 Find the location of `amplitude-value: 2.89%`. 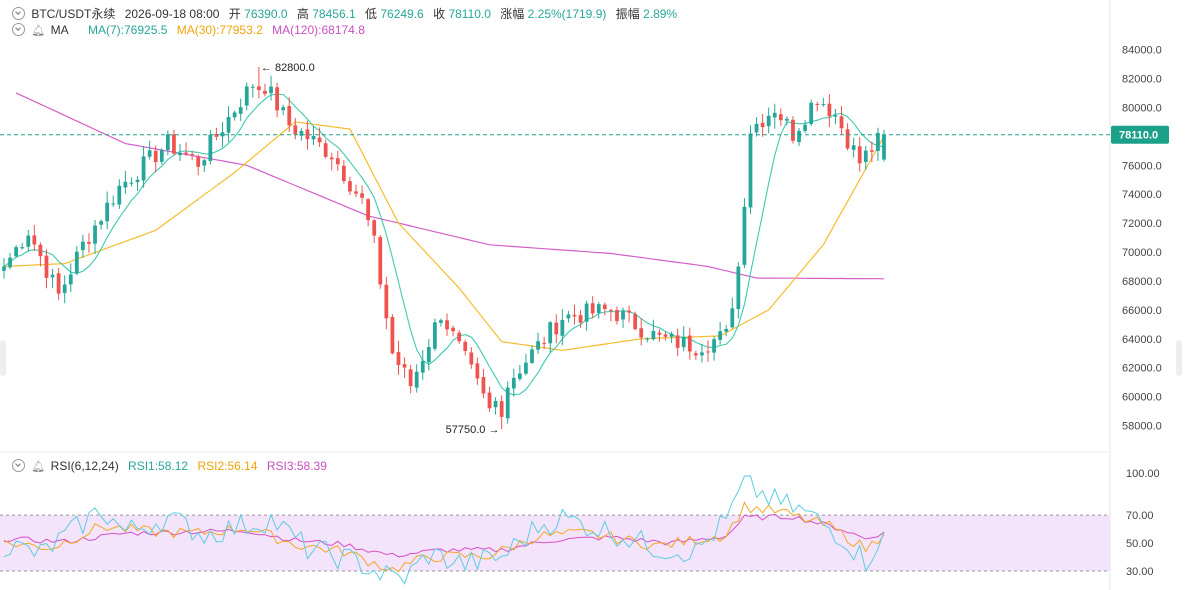

amplitude-value: 2.89% is located at coordinates (660, 14).